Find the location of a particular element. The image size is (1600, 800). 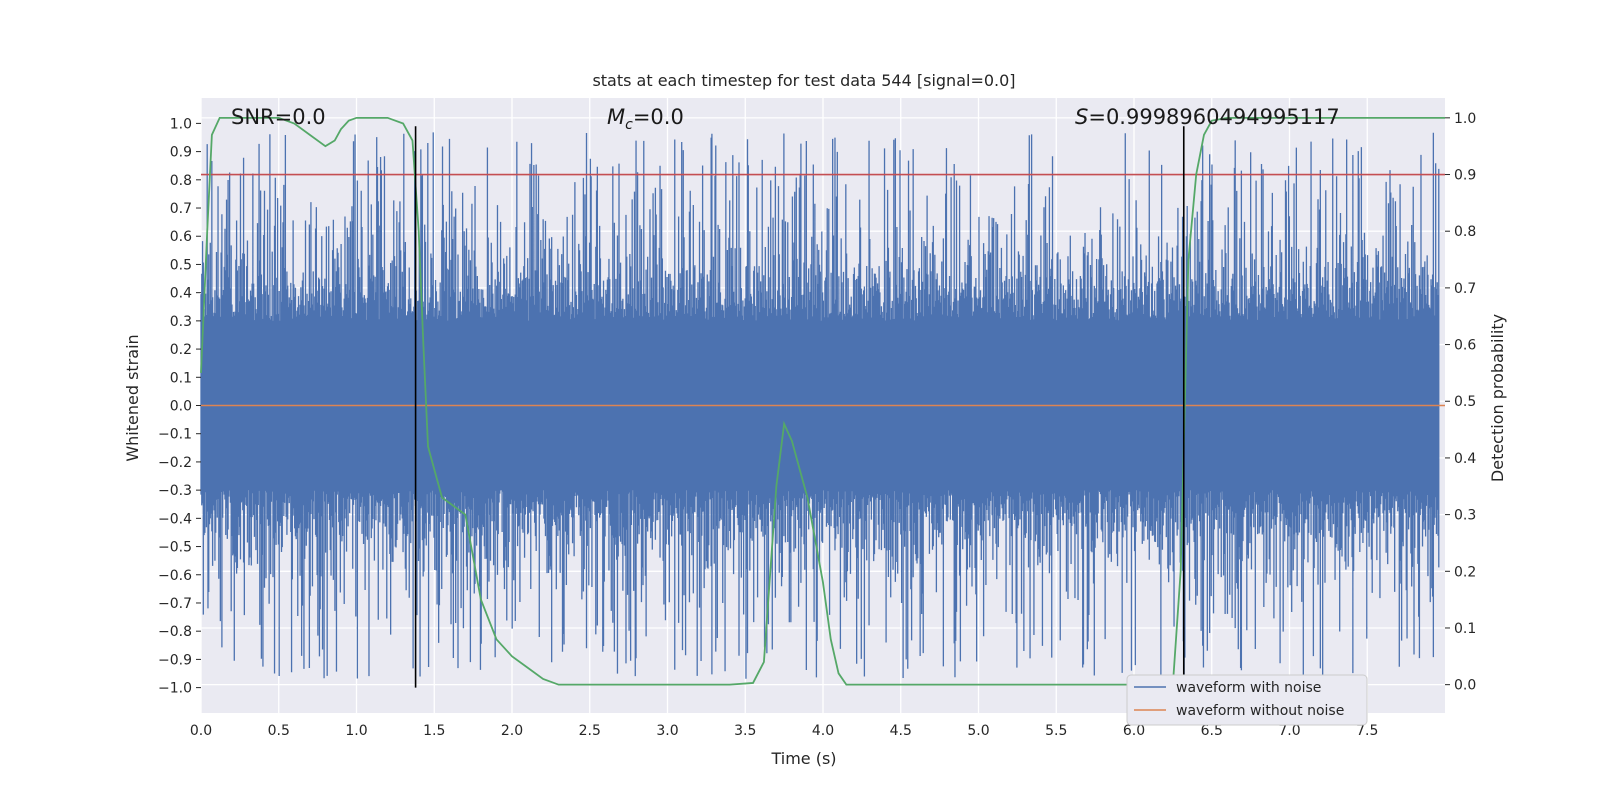

chirp-mass-annotation: Mc=0.0 is located at coordinates (645, 119).